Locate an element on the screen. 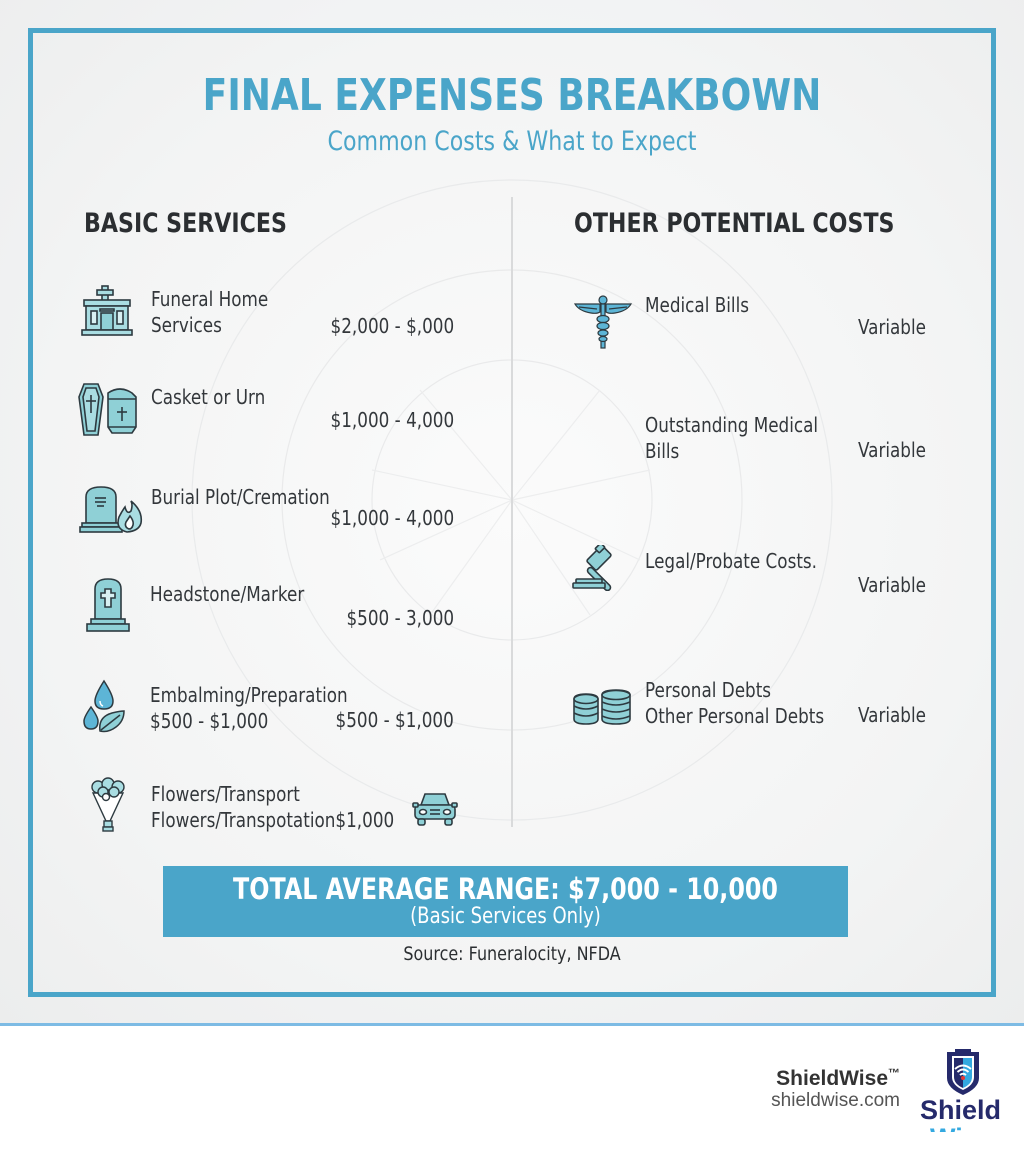 This screenshot has width=1024, height=1154. basic-services-heading: BASIC SERVICES is located at coordinates (185, 223).